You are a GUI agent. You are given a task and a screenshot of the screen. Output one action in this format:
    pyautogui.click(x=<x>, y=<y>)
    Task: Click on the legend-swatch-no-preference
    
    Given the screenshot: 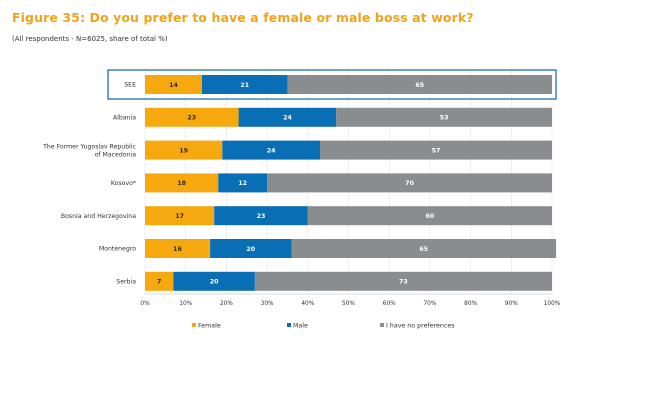 What is the action you would take?
    pyautogui.click(x=382, y=325)
    